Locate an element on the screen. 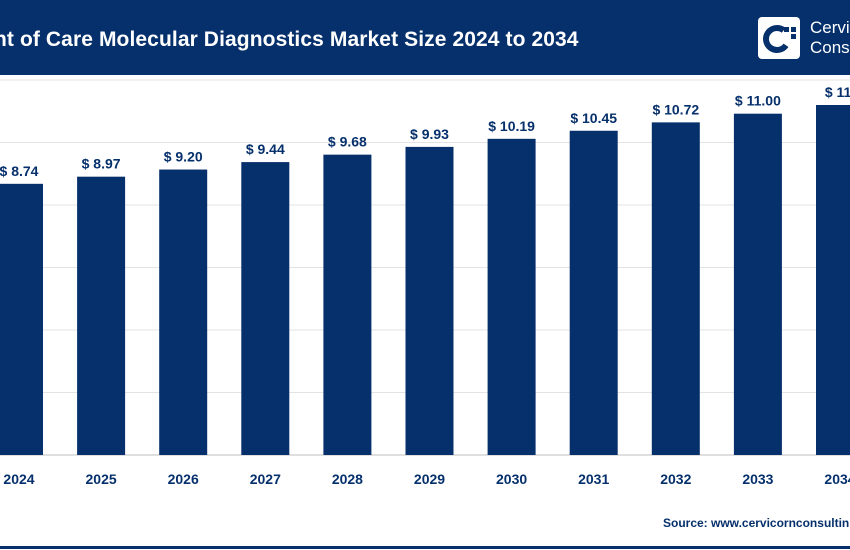 The height and width of the screenshot is (550, 850). x-tick-label: 2030 is located at coordinates (511, 479).